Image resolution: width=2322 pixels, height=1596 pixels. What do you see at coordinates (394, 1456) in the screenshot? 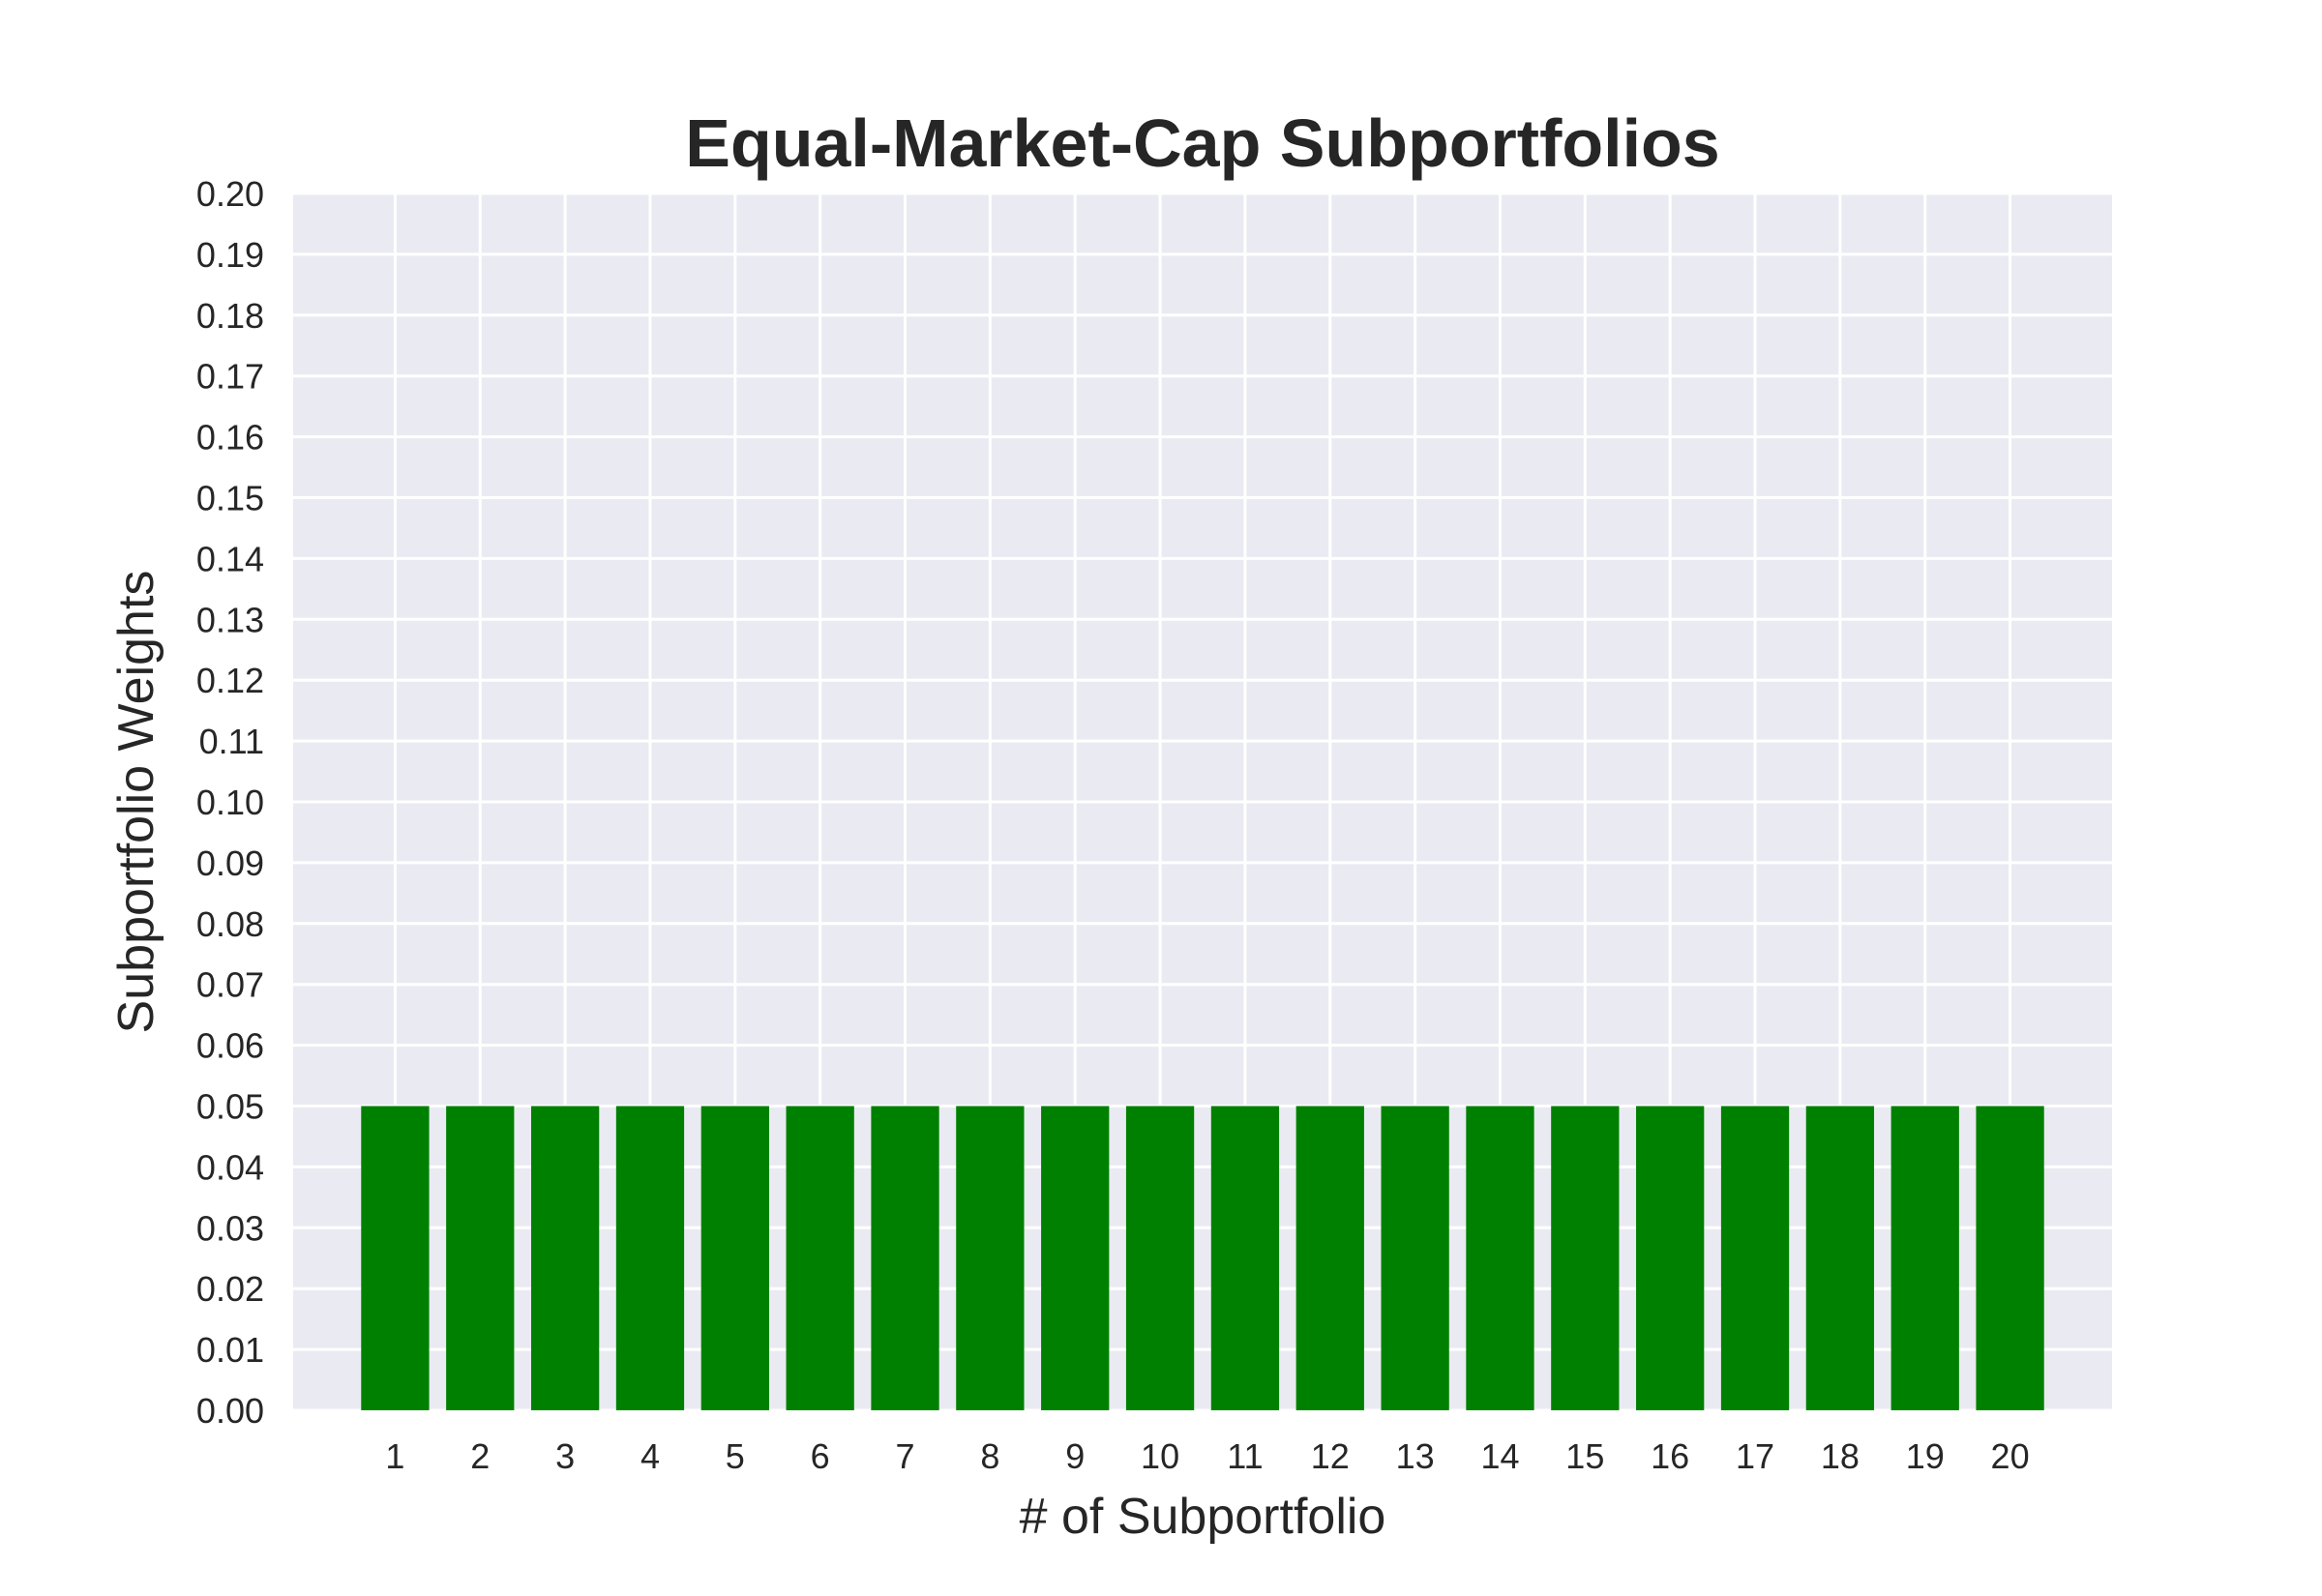
I see `x-tick-label: 1` at bounding box center [394, 1456].